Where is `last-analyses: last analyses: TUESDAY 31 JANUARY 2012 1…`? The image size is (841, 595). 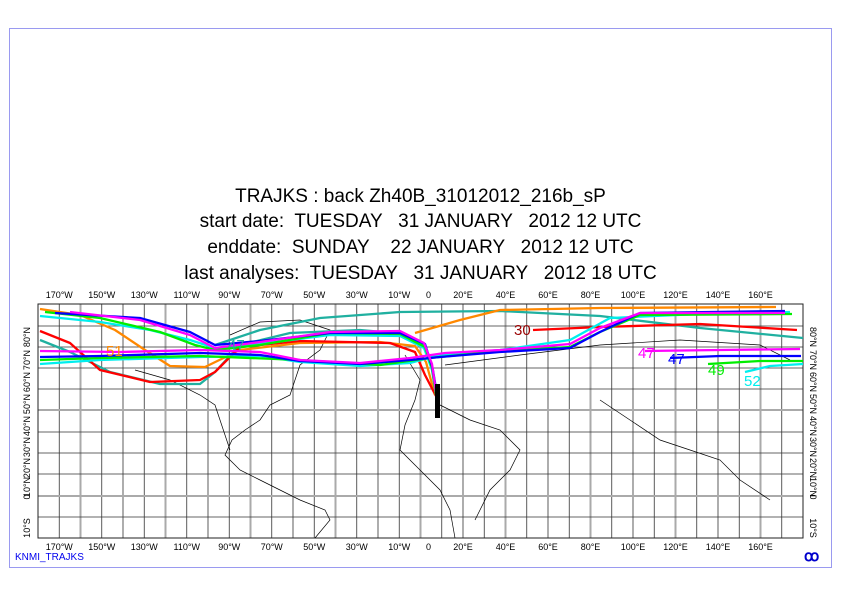 last-analyses: last analyses: TUESDAY 31 JANUARY 2012 1… is located at coordinates (420, 273).